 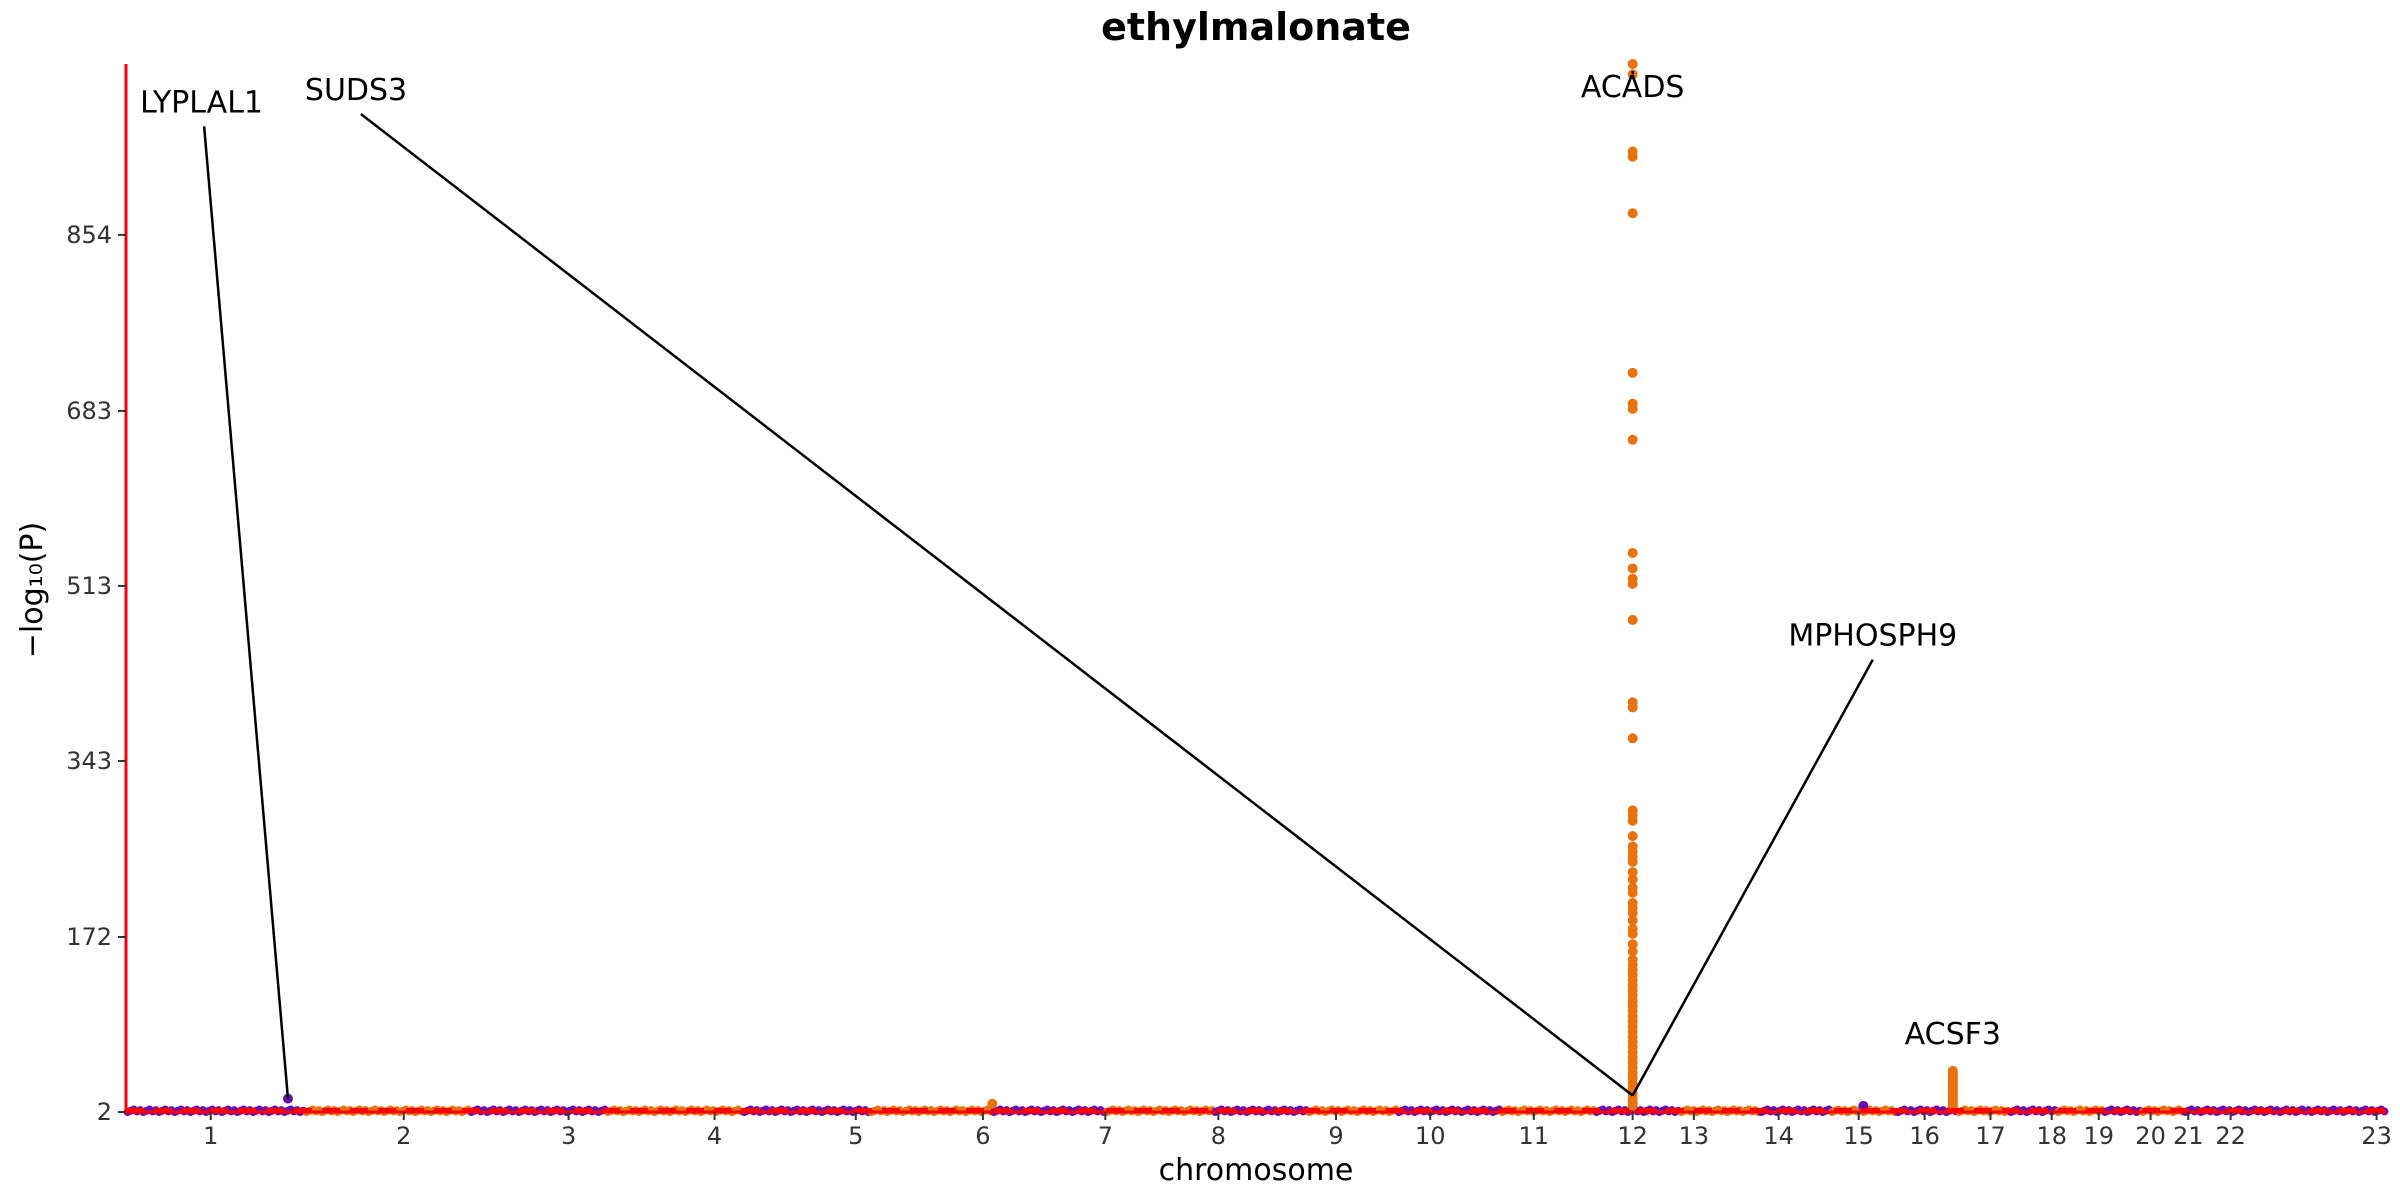 I want to click on y-tick-label: 683, so click(x=89, y=411).